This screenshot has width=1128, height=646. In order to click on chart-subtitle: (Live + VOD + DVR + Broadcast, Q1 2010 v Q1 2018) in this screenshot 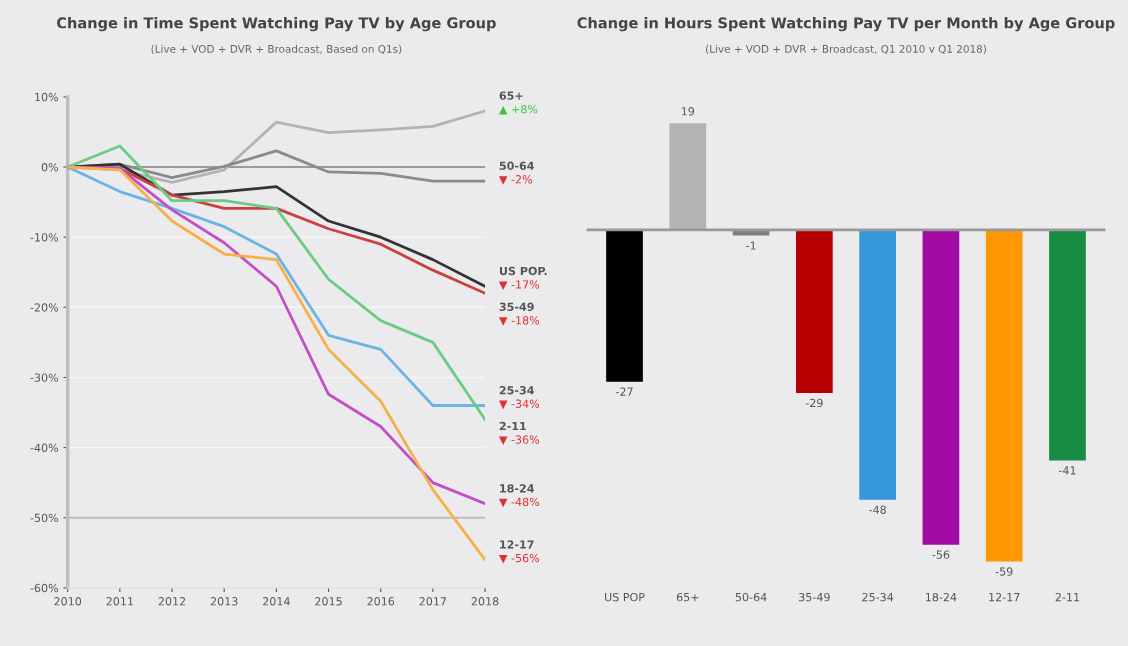, I will do `click(846, 49)`.